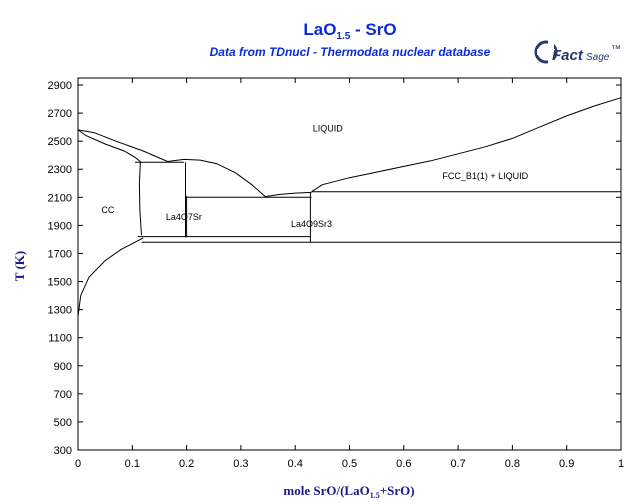 This screenshot has height=504, width=640. What do you see at coordinates (216, 177) in the screenshot?
I see `phase-line-liquidus-la4o7sr` at bounding box center [216, 177].